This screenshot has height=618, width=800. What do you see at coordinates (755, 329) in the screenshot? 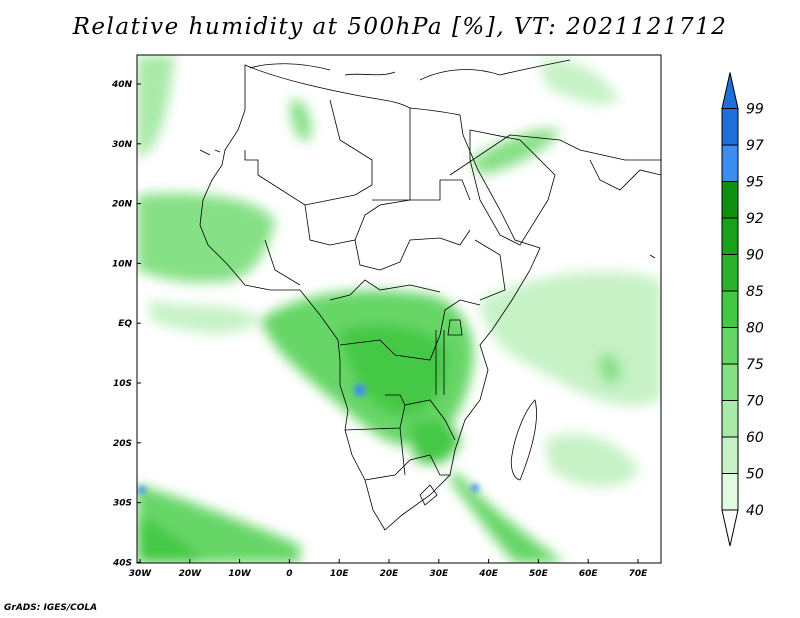
I see `colorbar-label: 80` at bounding box center [755, 329].